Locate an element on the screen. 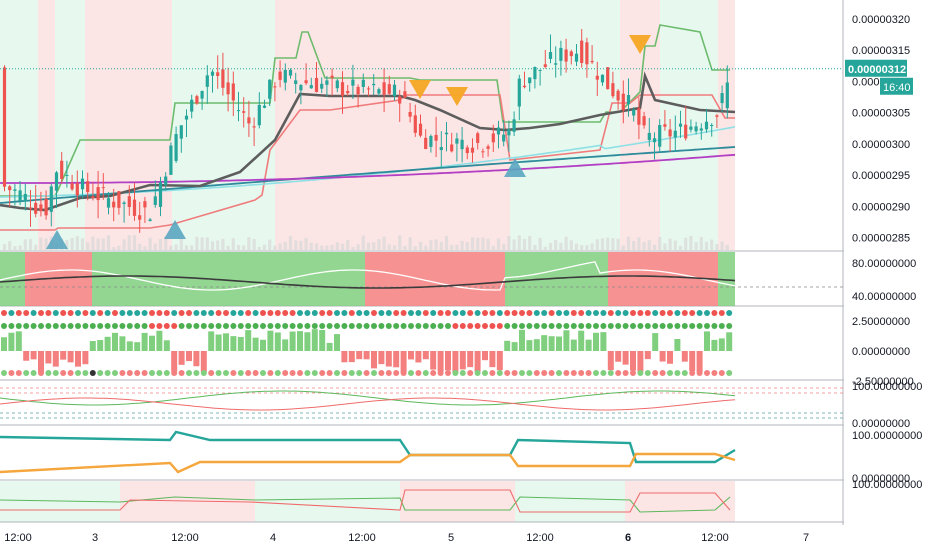 This screenshot has height=550, width=932. bottom-red-line is located at coordinates (365, 501).